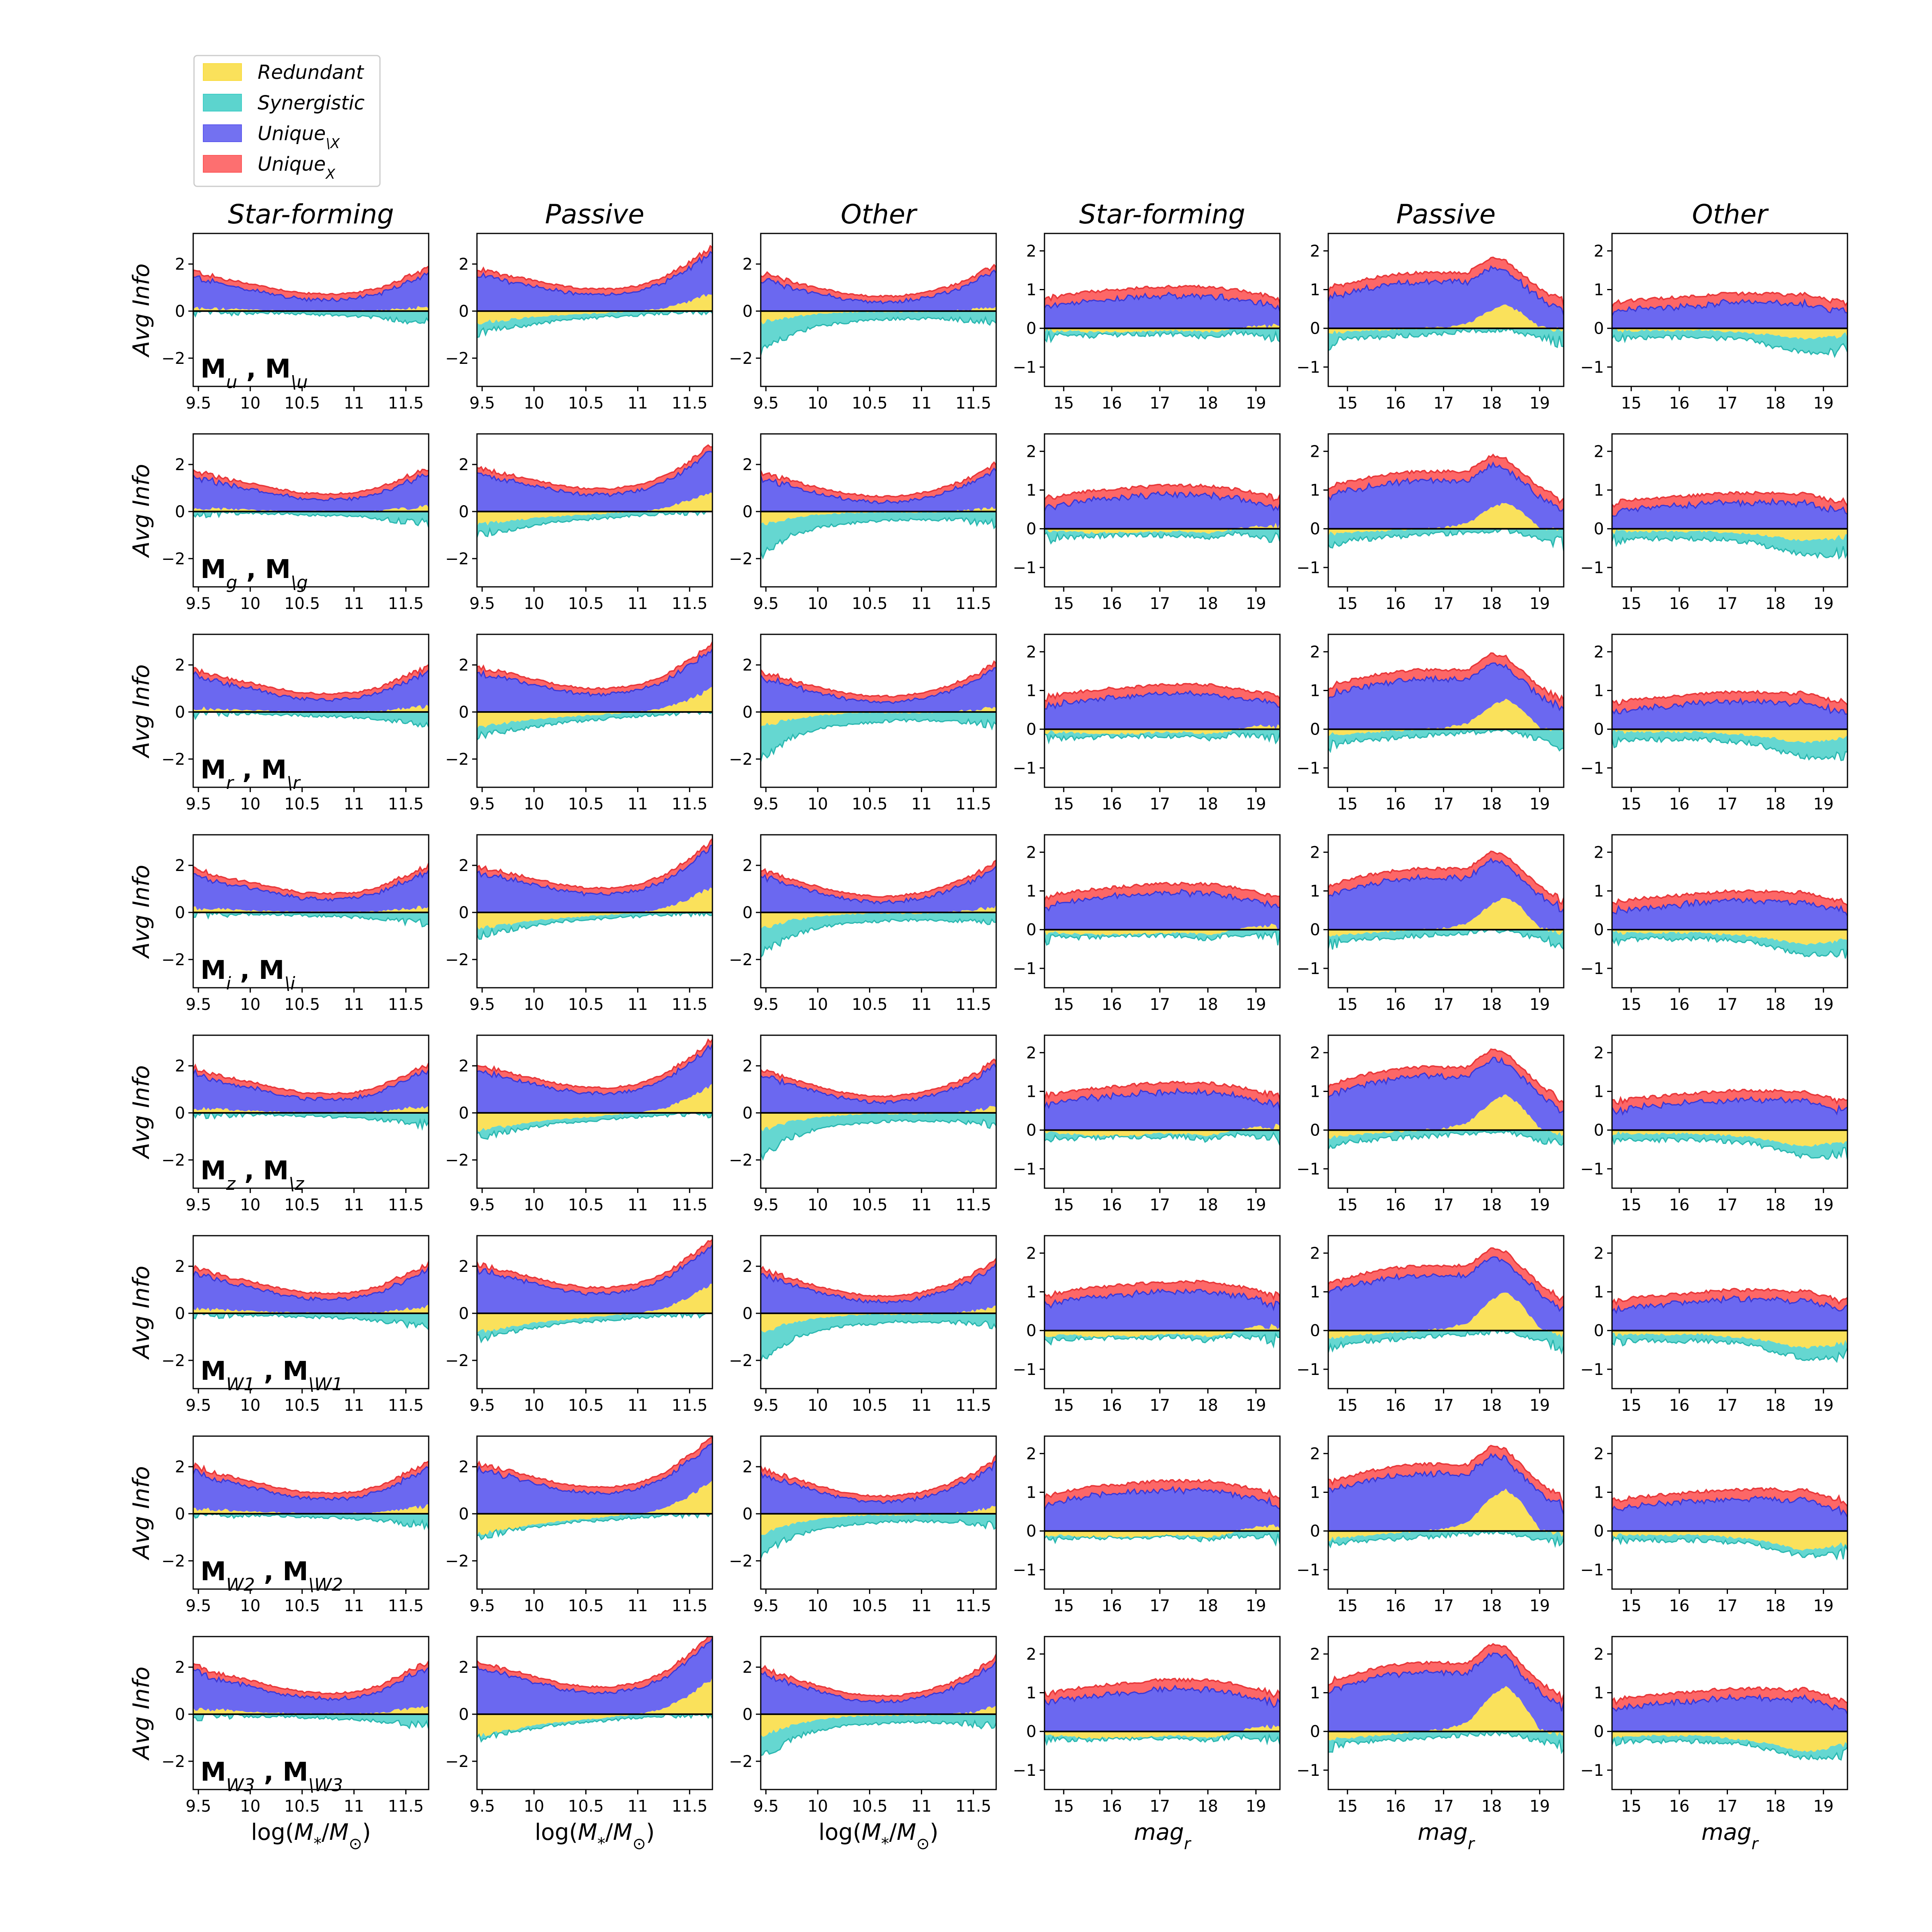 Image resolution: width=1932 pixels, height=1932 pixels. What do you see at coordinates (973, 1806) in the screenshot?
I see `x-tick-label: 11.5` at bounding box center [973, 1806].